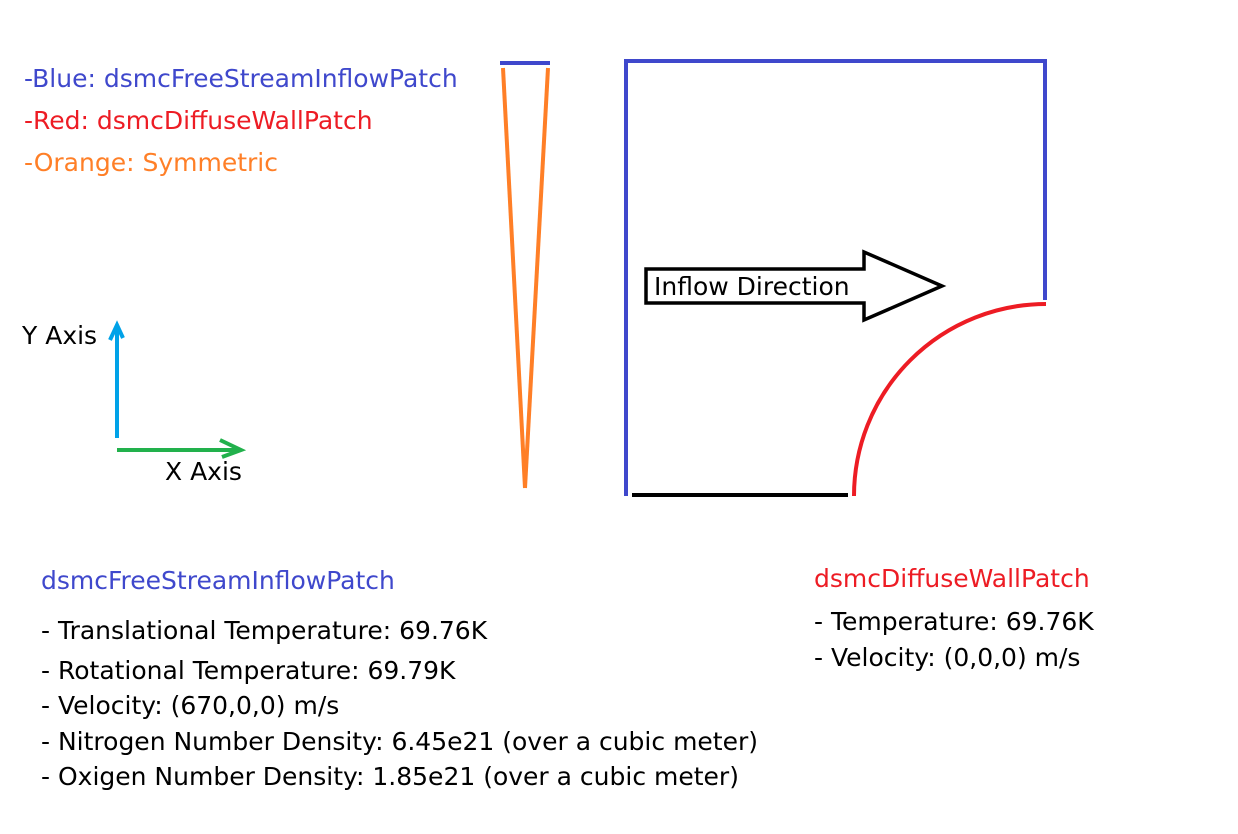  Describe the element at coordinates (514, 278) in the screenshot. I see `wedge-symmetric-left` at that location.